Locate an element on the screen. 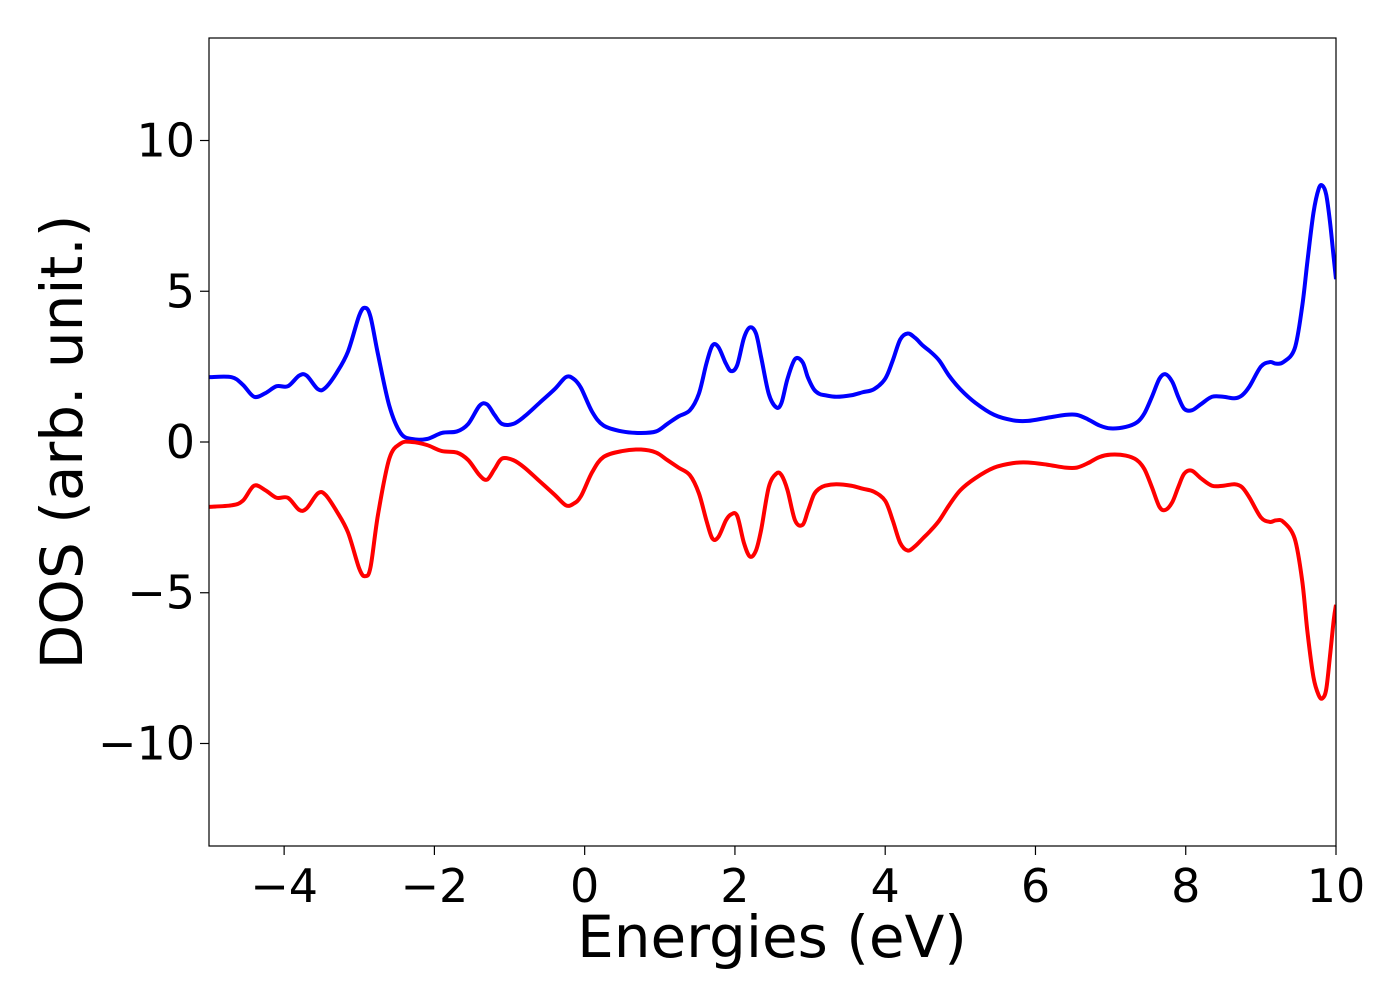  y-axis-title: DOS (arb. unit.) is located at coordinates (62, 442).